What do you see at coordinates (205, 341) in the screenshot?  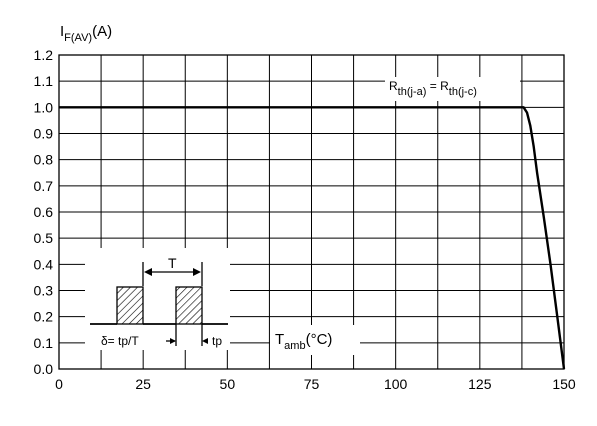 I see `tp-arrowhead-right` at bounding box center [205, 341].